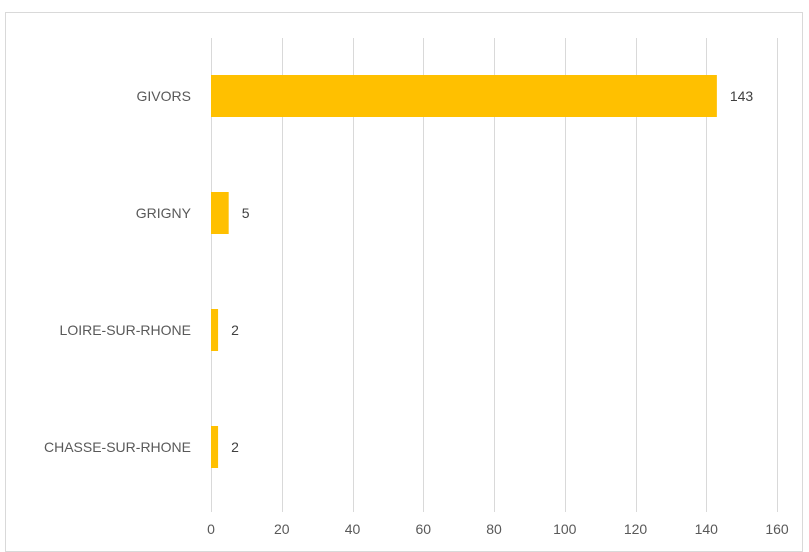 This screenshot has height=552, width=809. I want to click on data-label: 5, so click(246, 213).